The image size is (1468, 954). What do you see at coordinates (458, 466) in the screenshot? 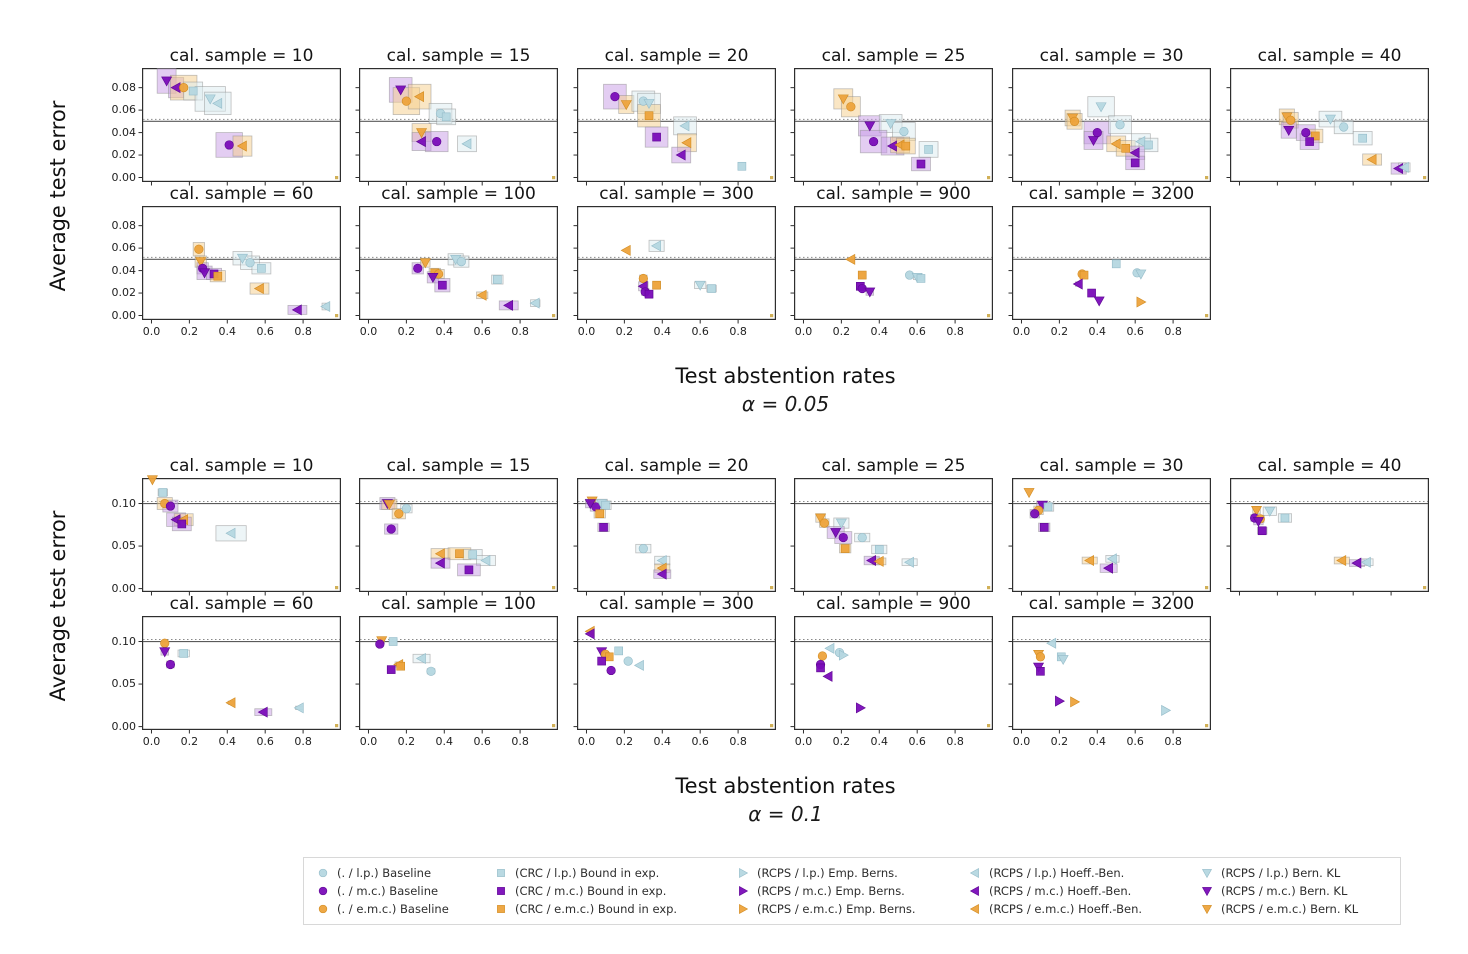
I see `subplot-title: cal. sample = 15` at bounding box center [458, 466].